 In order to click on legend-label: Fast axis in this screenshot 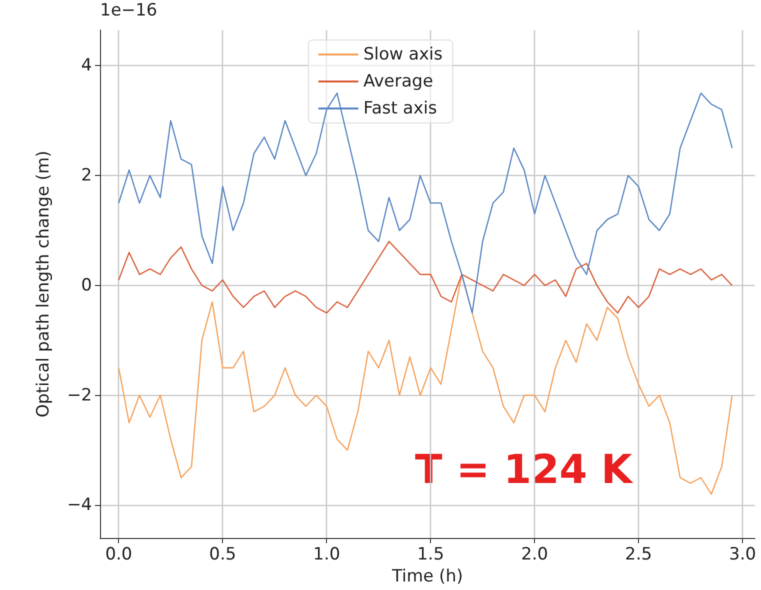, I will do `click(400, 108)`.